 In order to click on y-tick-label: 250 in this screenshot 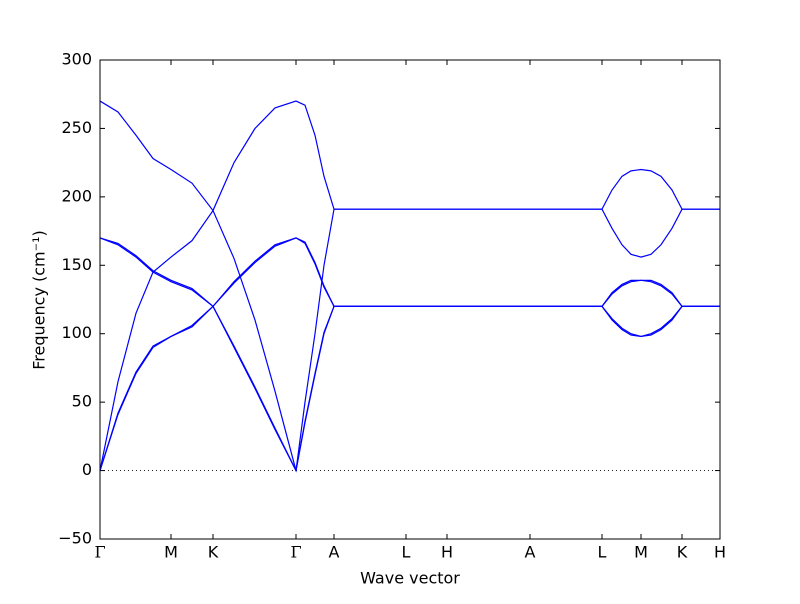, I will do `click(76, 127)`.